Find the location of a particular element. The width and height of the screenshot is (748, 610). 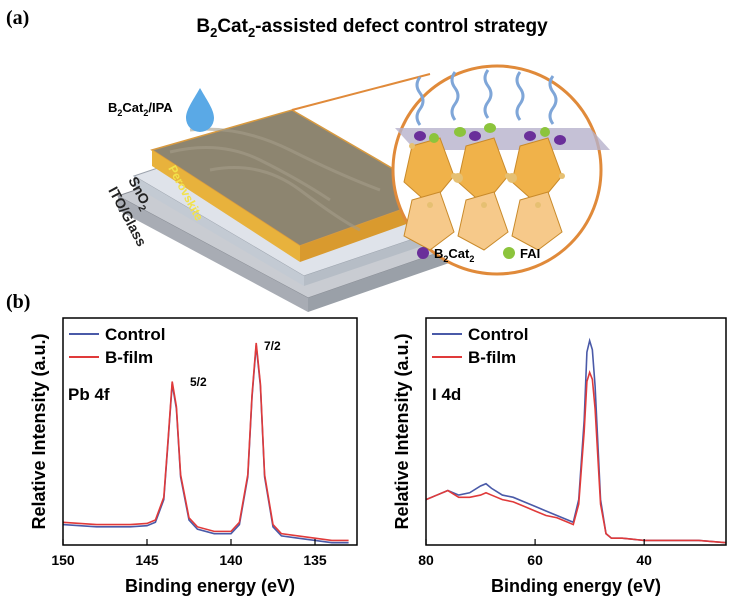

label-part: /IPA is located at coordinates (160, 107).